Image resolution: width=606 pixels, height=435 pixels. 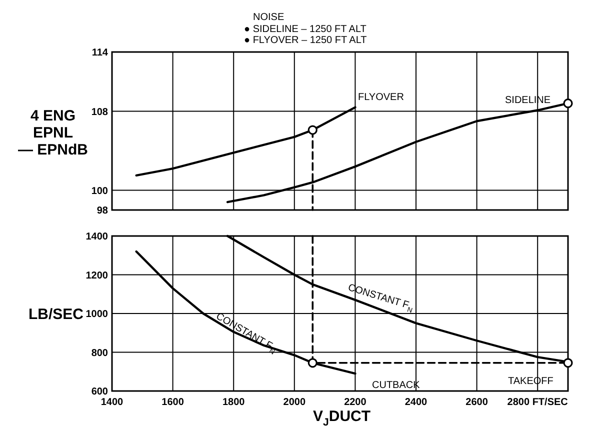 I want to click on x-tick-label: 2000, so click(x=294, y=402).